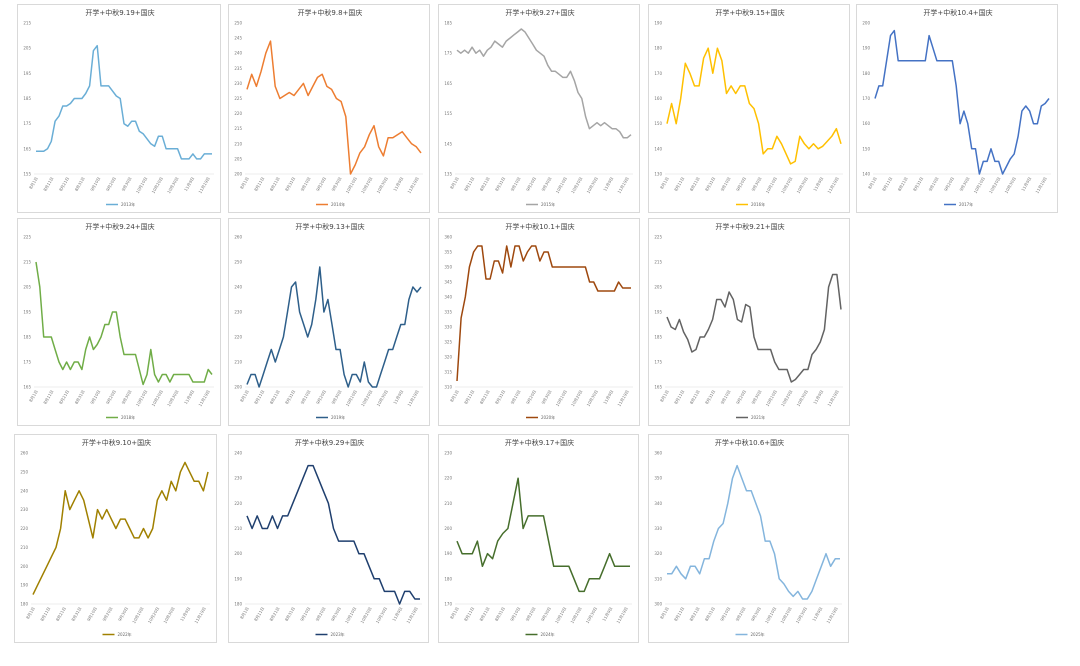  Describe the element at coordinates (658, 503) in the screenshot. I see `y-tick-label: 340` at that location.